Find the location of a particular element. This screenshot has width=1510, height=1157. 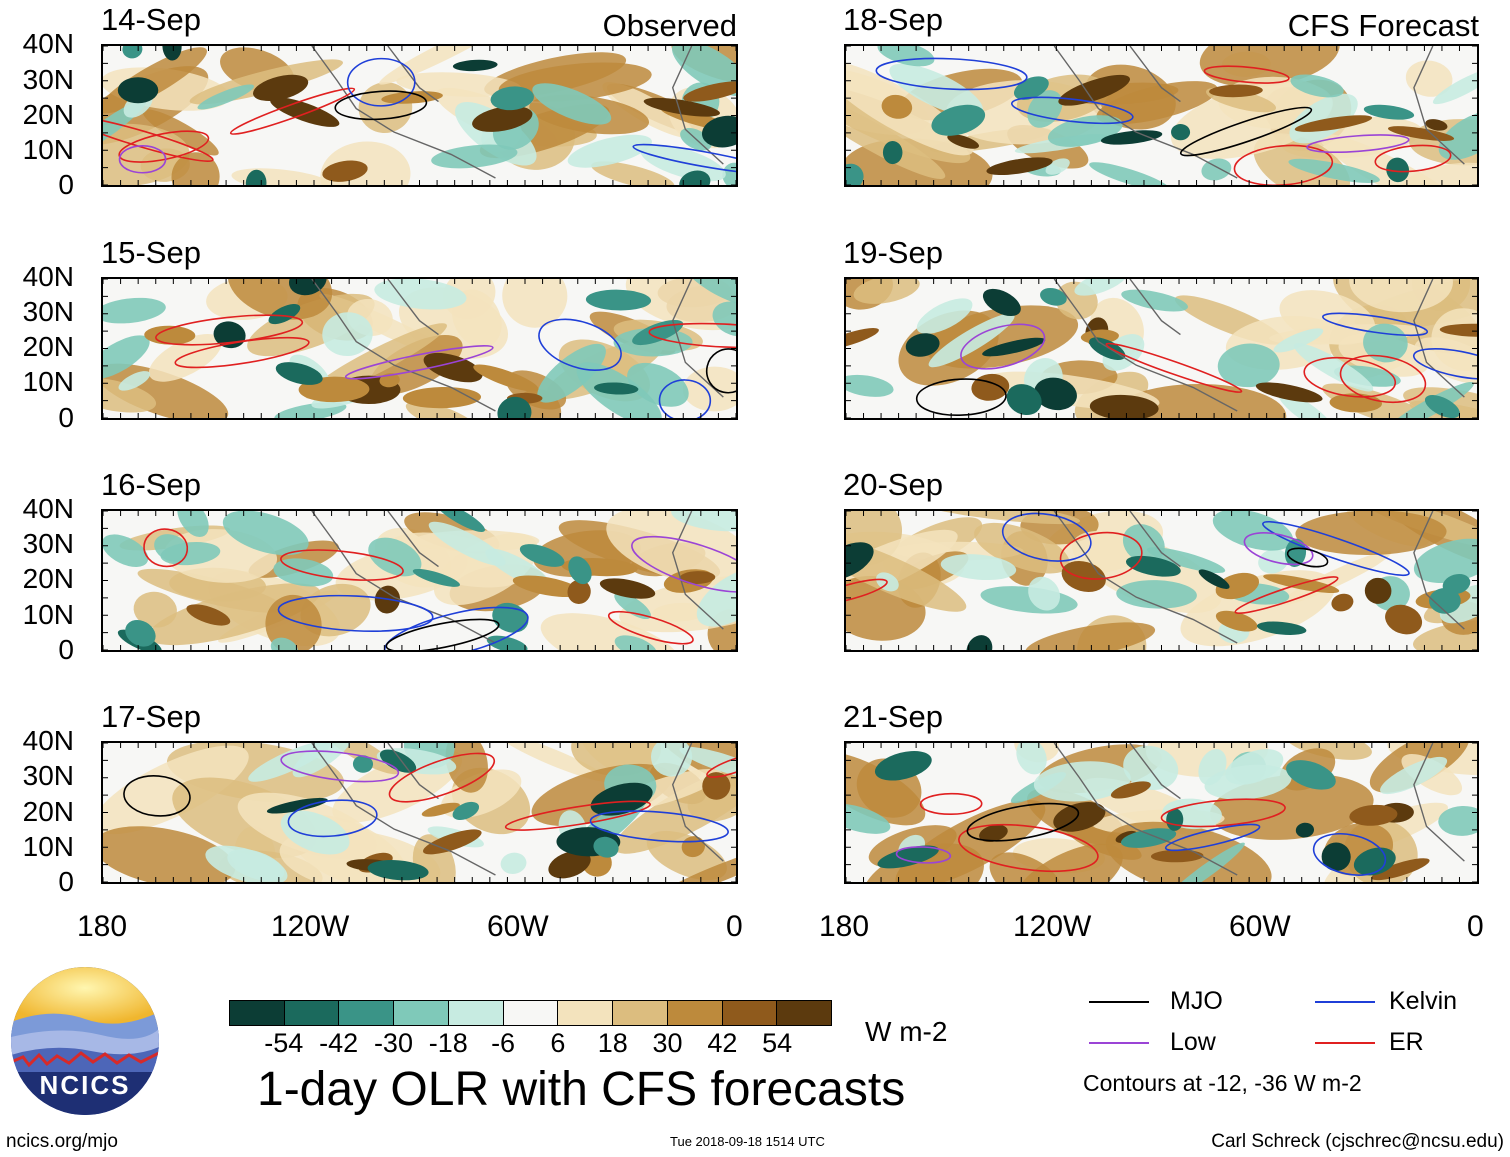

lon-label-120w-right: 120W is located at coordinates (1052, 926).